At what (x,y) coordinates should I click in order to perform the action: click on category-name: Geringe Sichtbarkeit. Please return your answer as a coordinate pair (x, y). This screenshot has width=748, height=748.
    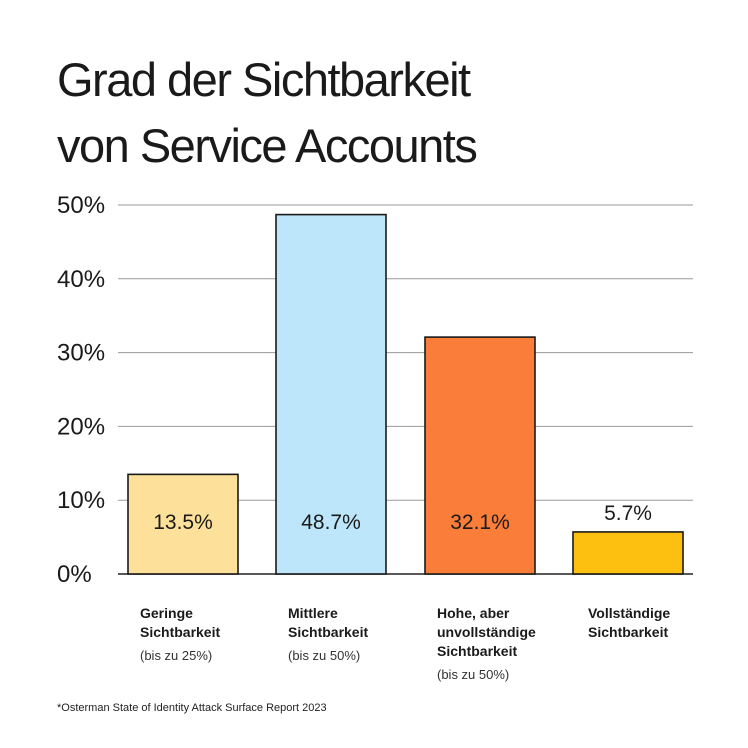
    Looking at the image, I should click on (180, 622).